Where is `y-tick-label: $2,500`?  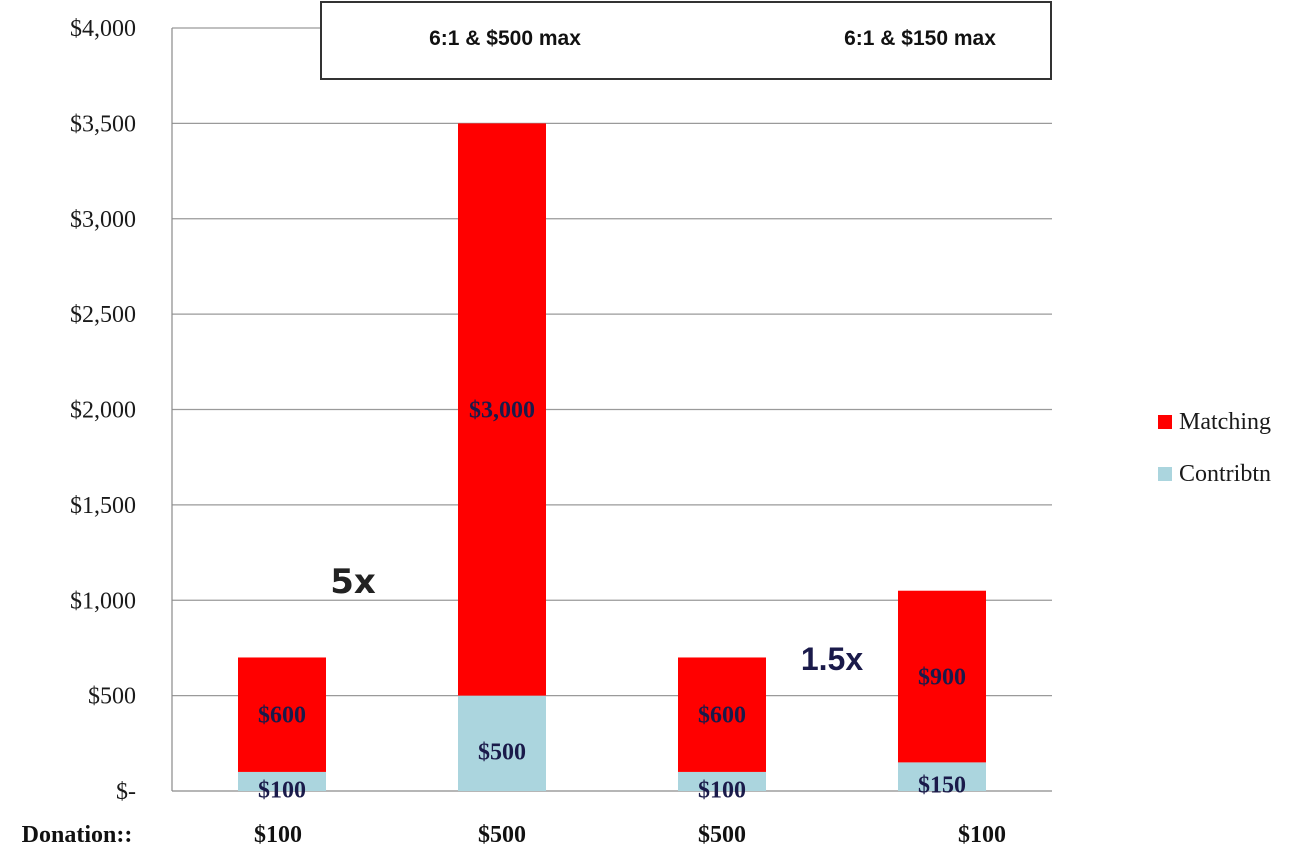 y-tick-label: $2,500 is located at coordinates (103, 315).